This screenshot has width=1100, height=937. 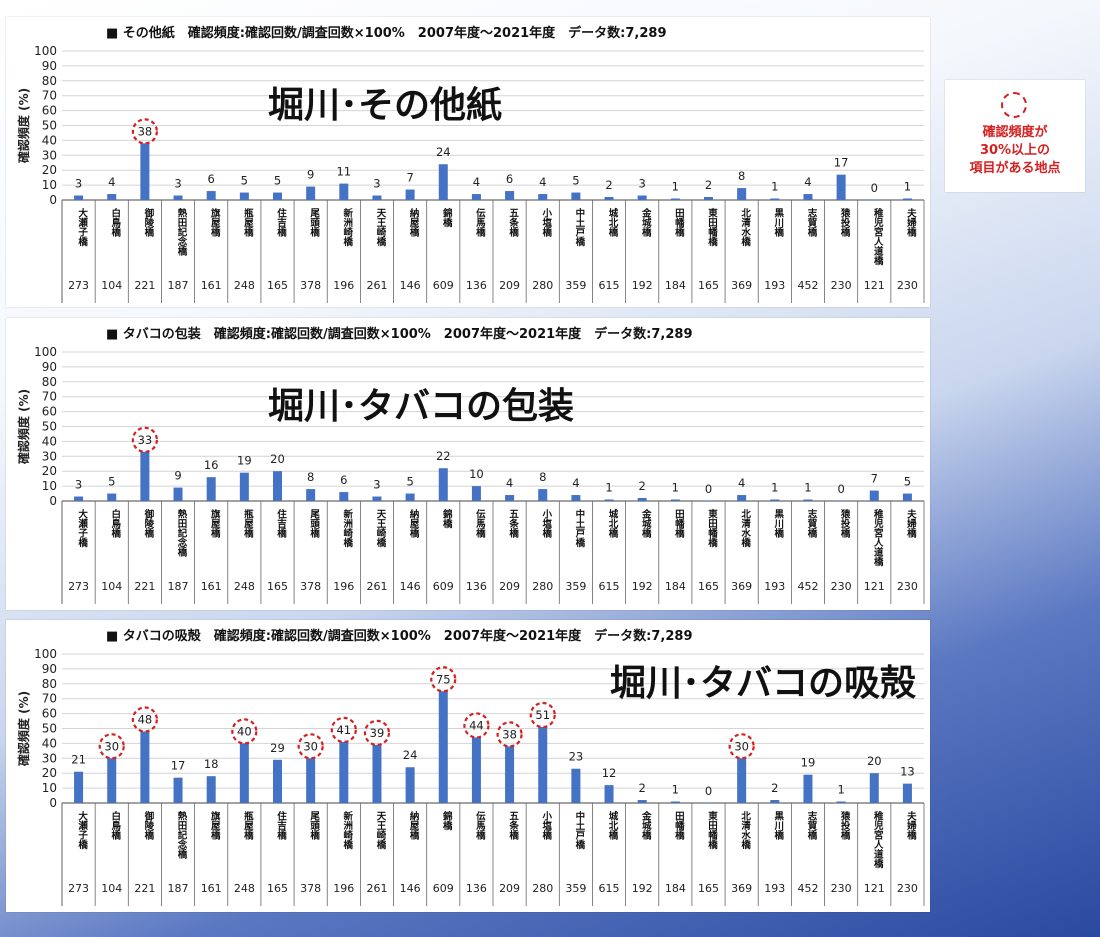 What do you see at coordinates (244, 461) in the screenshot?
I see `data-label: 19` at bounding box center [244, 461].